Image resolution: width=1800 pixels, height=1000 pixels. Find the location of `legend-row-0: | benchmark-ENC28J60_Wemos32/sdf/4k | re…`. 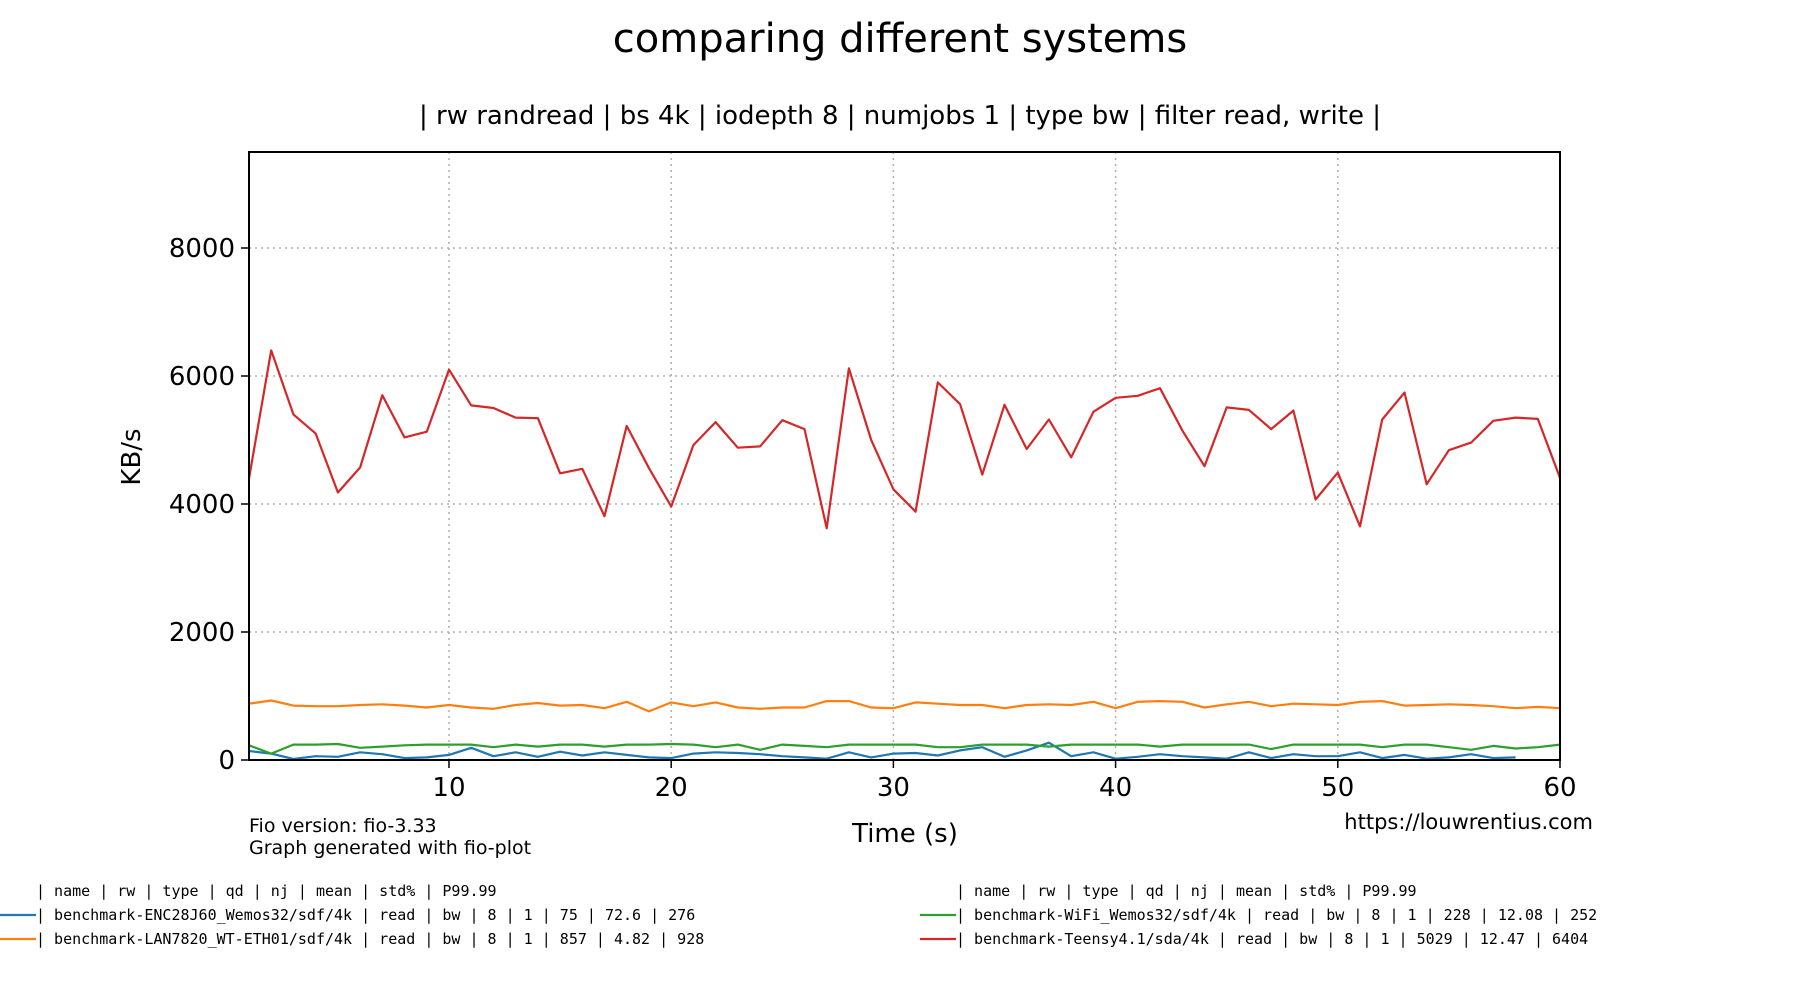

legend-row-0: | benchmark-ENC28J60_Wemos32/sdf/4k | re… is located at coordinates (365, 915).